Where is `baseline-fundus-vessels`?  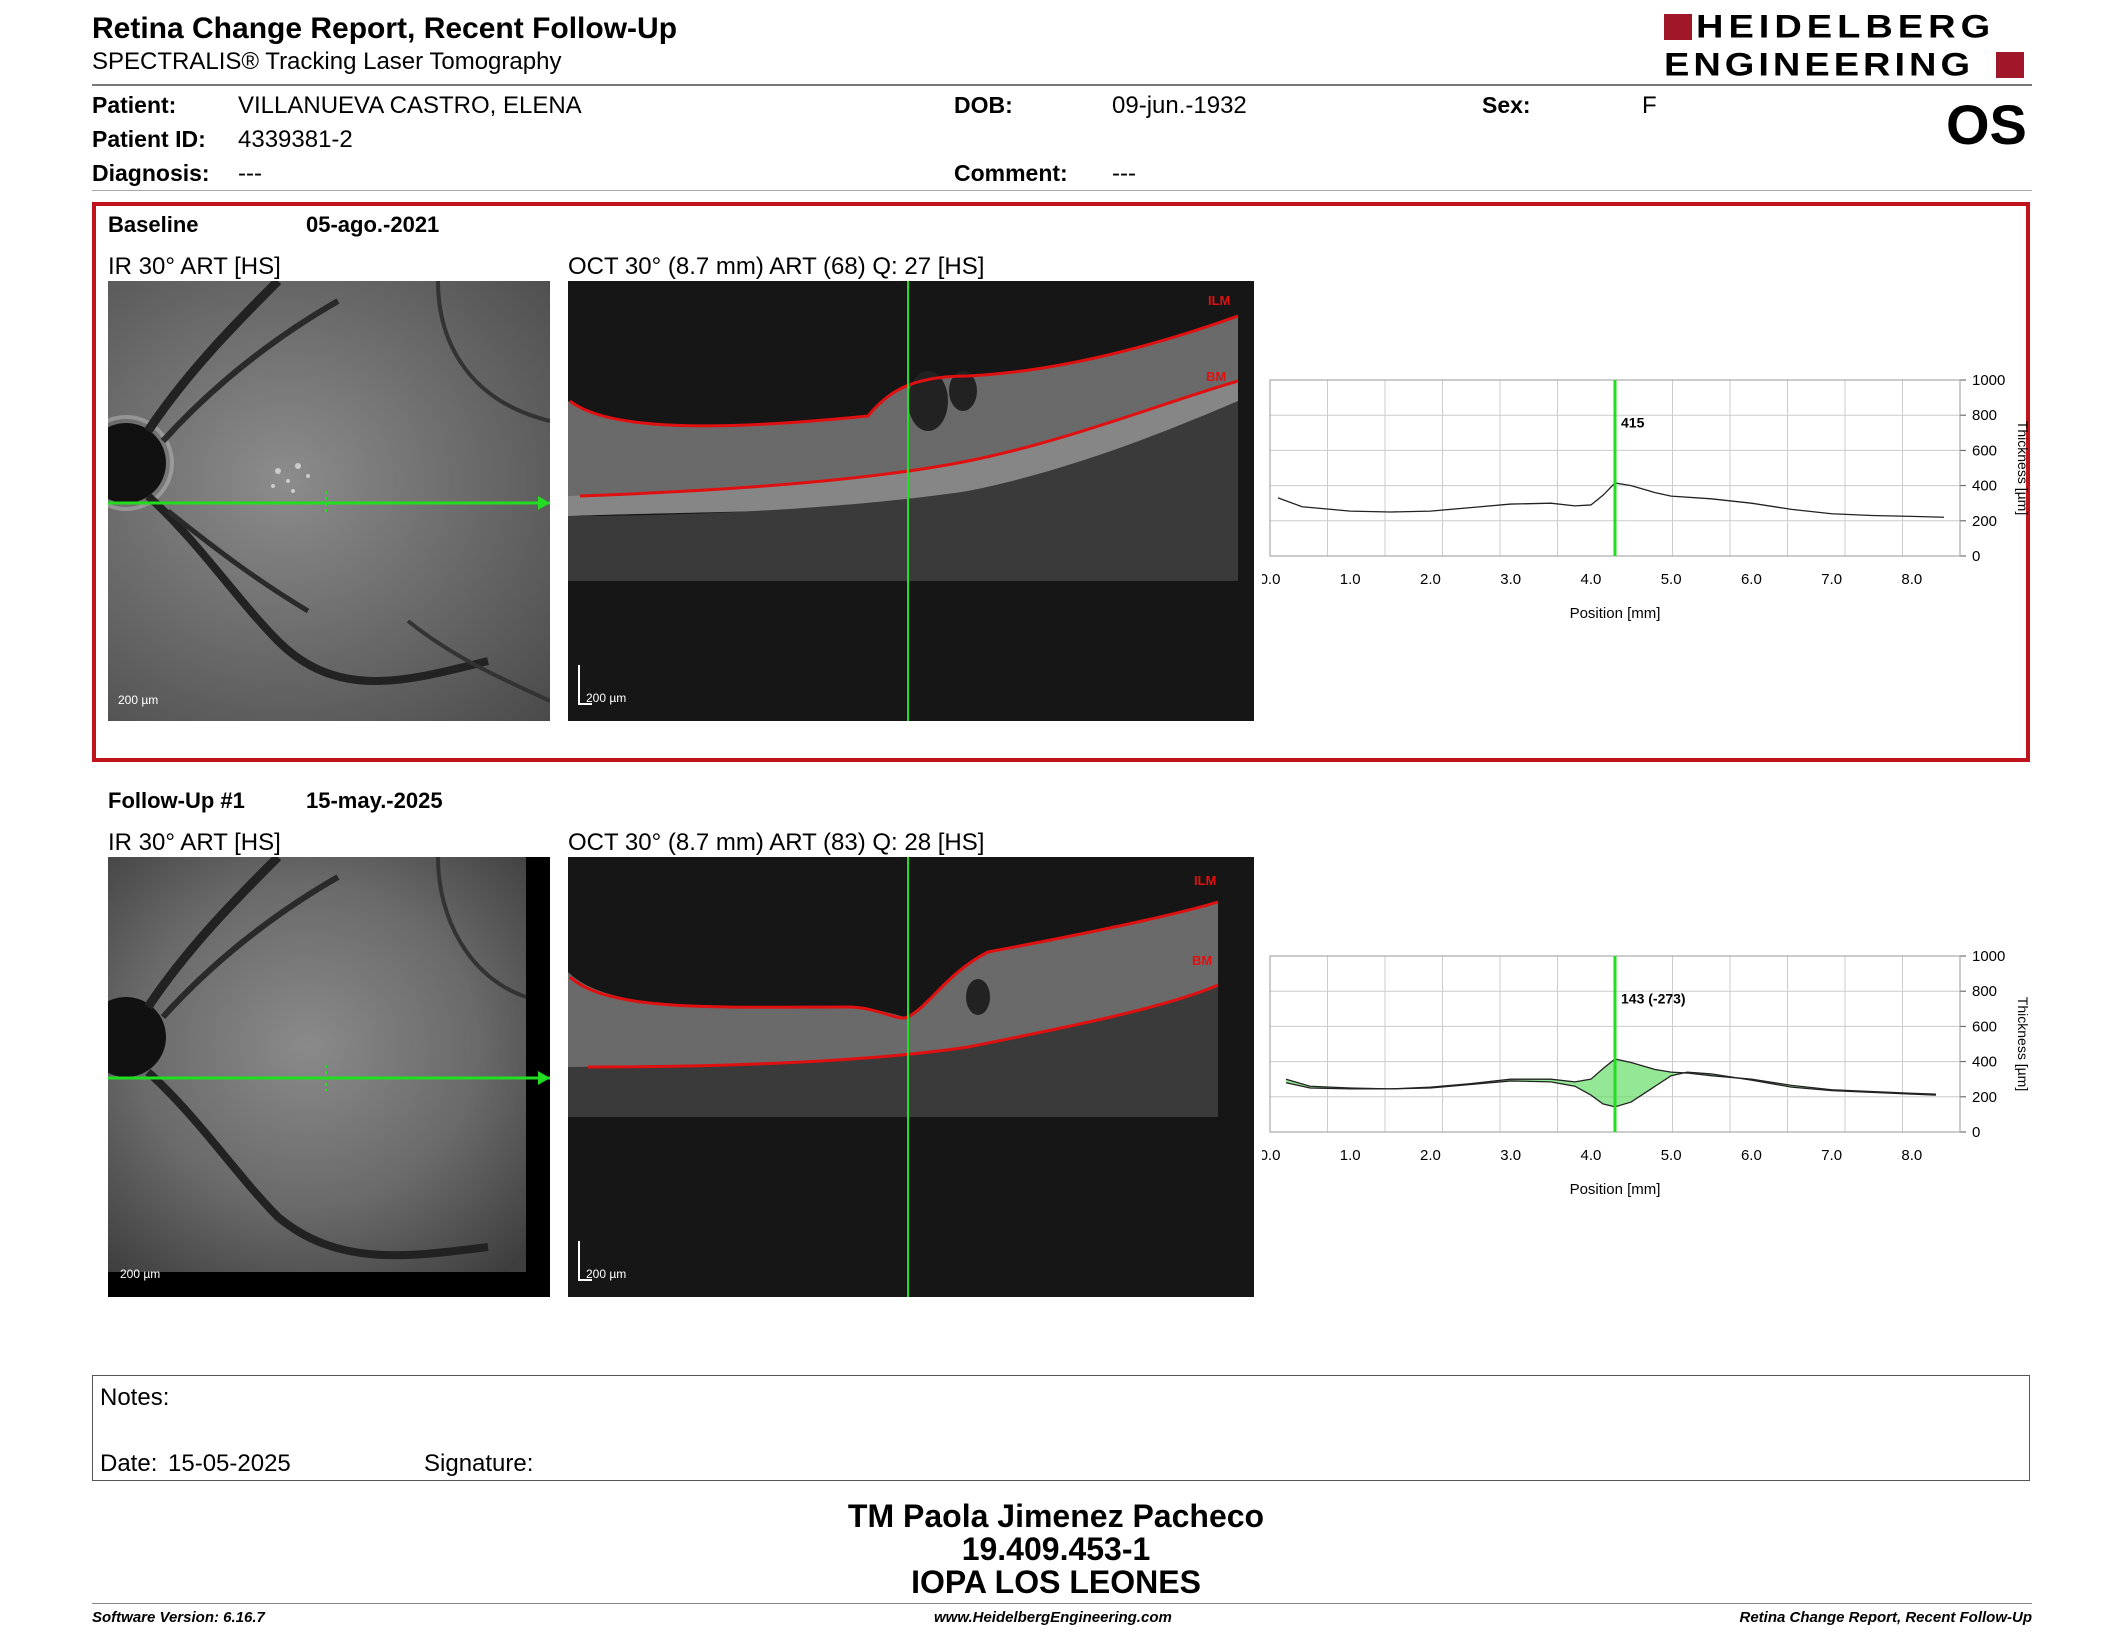 baseline-fundus-vessels is located at coordinates (329, 492).